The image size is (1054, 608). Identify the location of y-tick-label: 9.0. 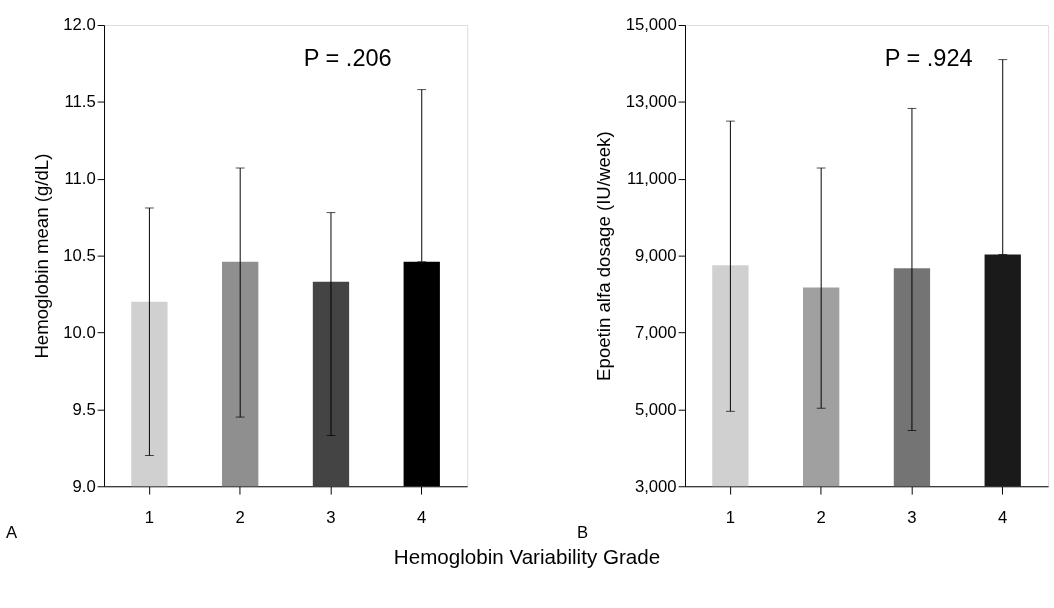
(84, 486).